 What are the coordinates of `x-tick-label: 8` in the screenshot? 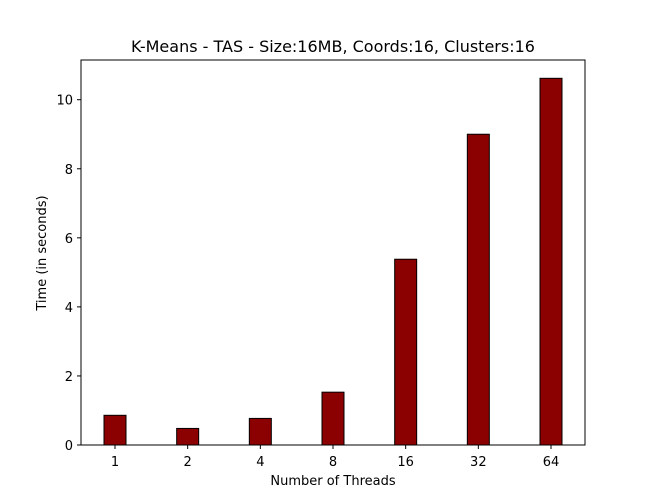 It's located at (333, 462).